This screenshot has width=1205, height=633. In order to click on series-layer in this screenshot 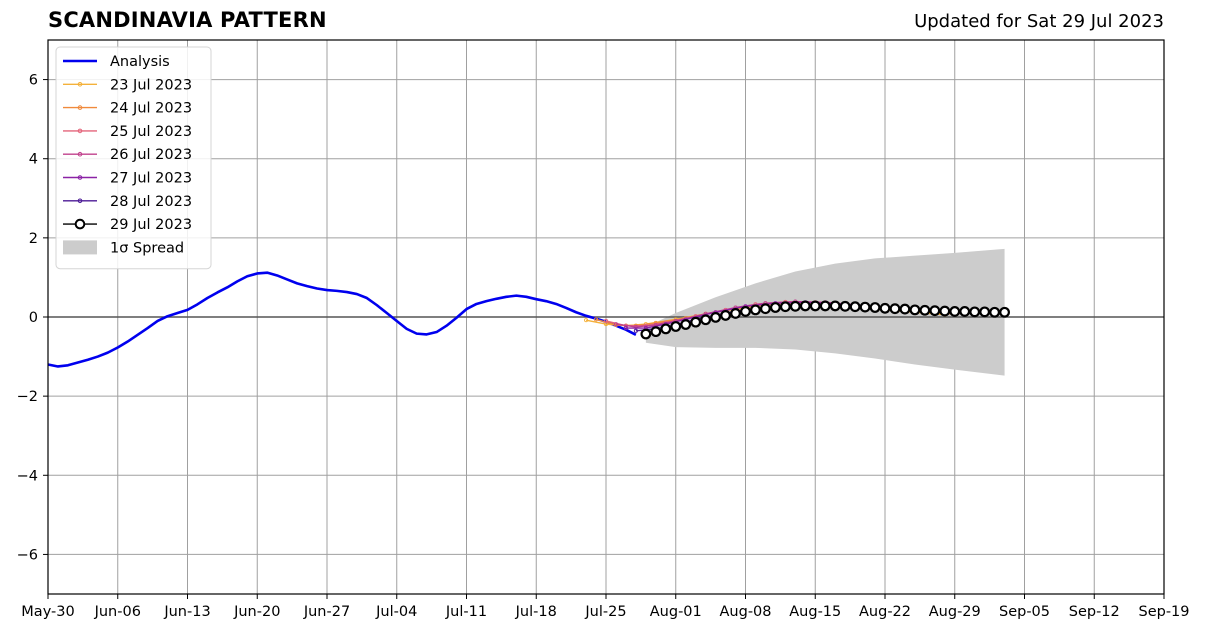, I will do `click(528, 319)`.